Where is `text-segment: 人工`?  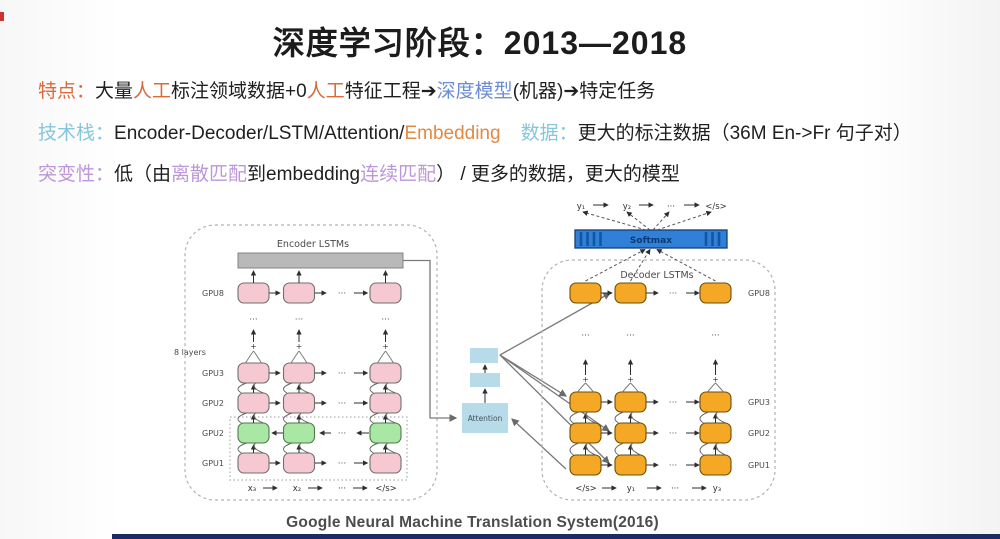
text-segment: 人工 is located at coordinates (325, 91).